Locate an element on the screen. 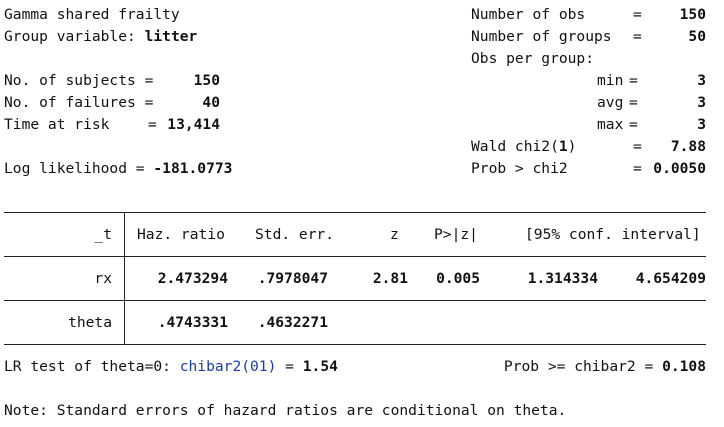 Image resolution: width=724 pixels, height=427 pixels. column-header-std-err: Std. err. is located at coordinates (295, 234).